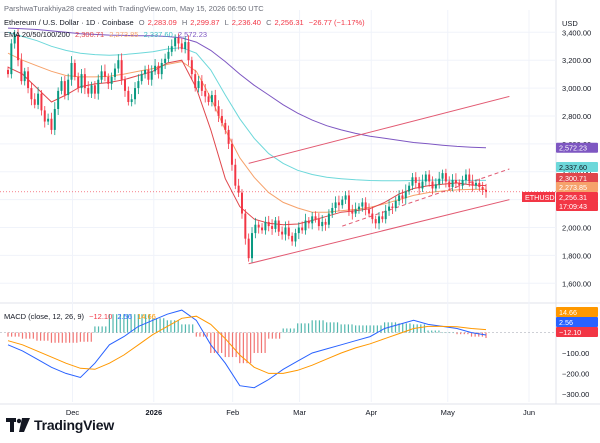 This screenshot has height=443, width=600. What do you see at coordinates (576, 60) in the screenshot?
I see `price-tick-label: 3,200.00` at bounding box center [576, 60].